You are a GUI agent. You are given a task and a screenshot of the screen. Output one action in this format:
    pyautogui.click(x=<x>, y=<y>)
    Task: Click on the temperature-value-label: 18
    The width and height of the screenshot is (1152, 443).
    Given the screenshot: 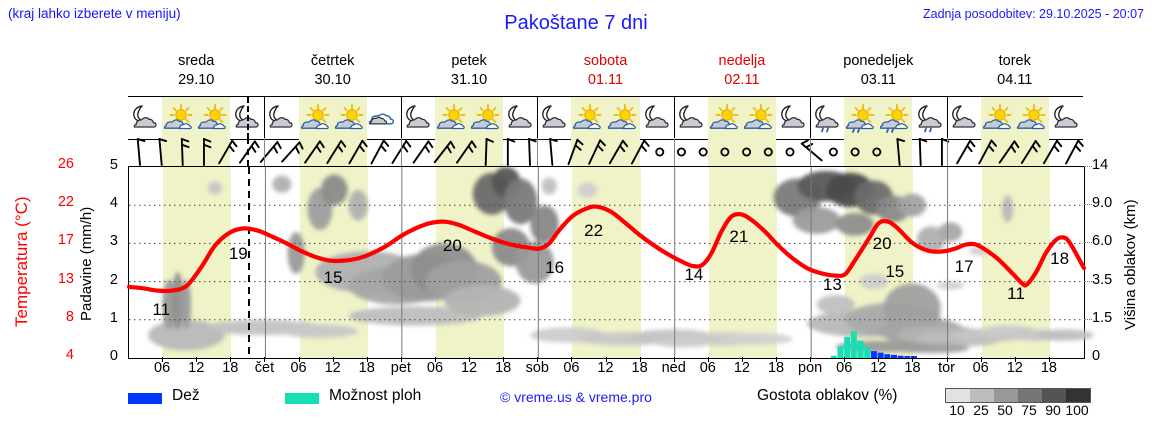 What is the action you would take?
    pyautogui.click(x=1060, y=259)
    